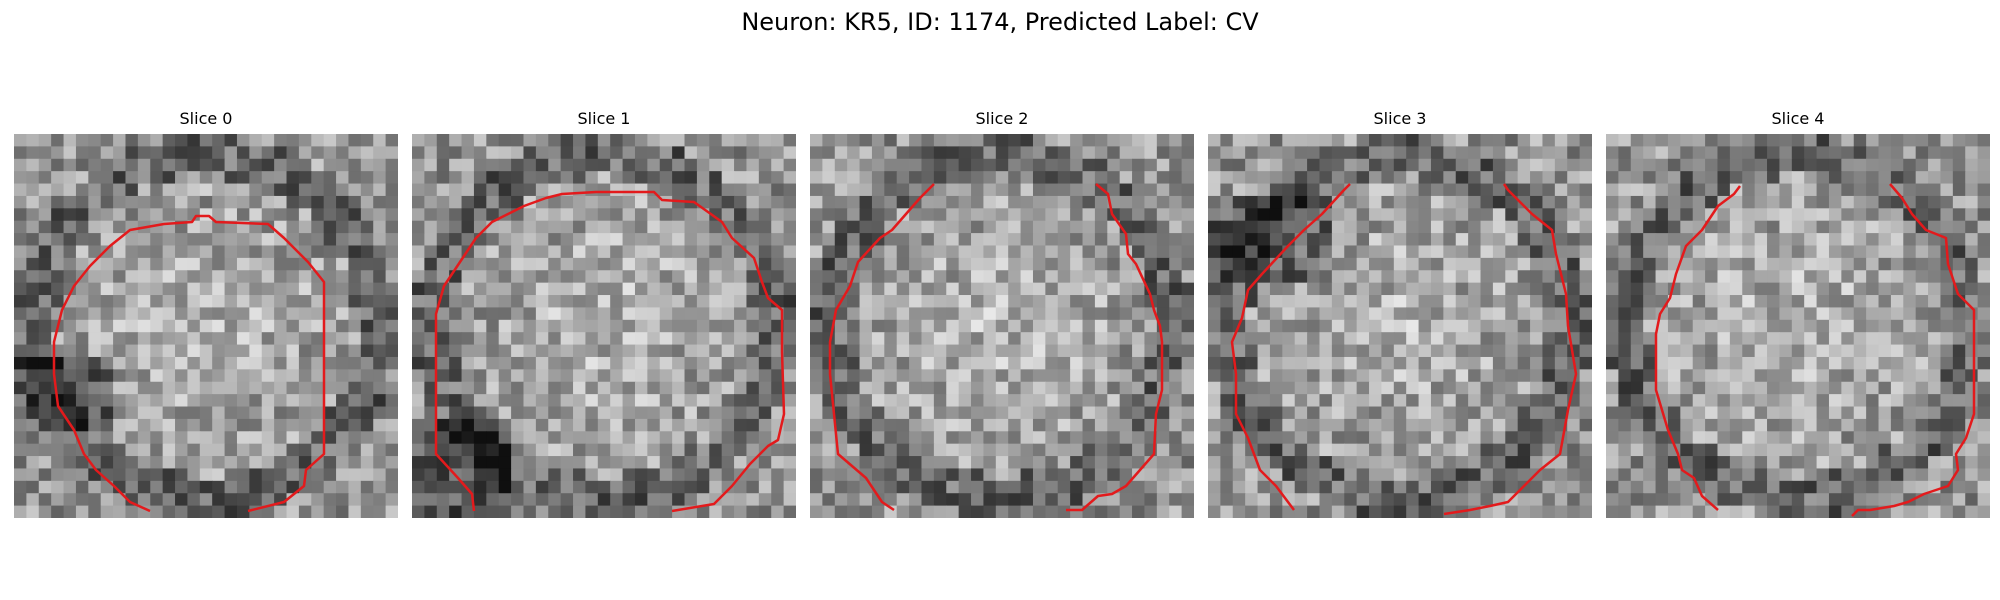 The width and height of the screenshot is (2000, 600). What do you see at coordinates (604, 118) in the screenshot?
I see `slice-title: Slice 1` at bounding box center [604, 118].